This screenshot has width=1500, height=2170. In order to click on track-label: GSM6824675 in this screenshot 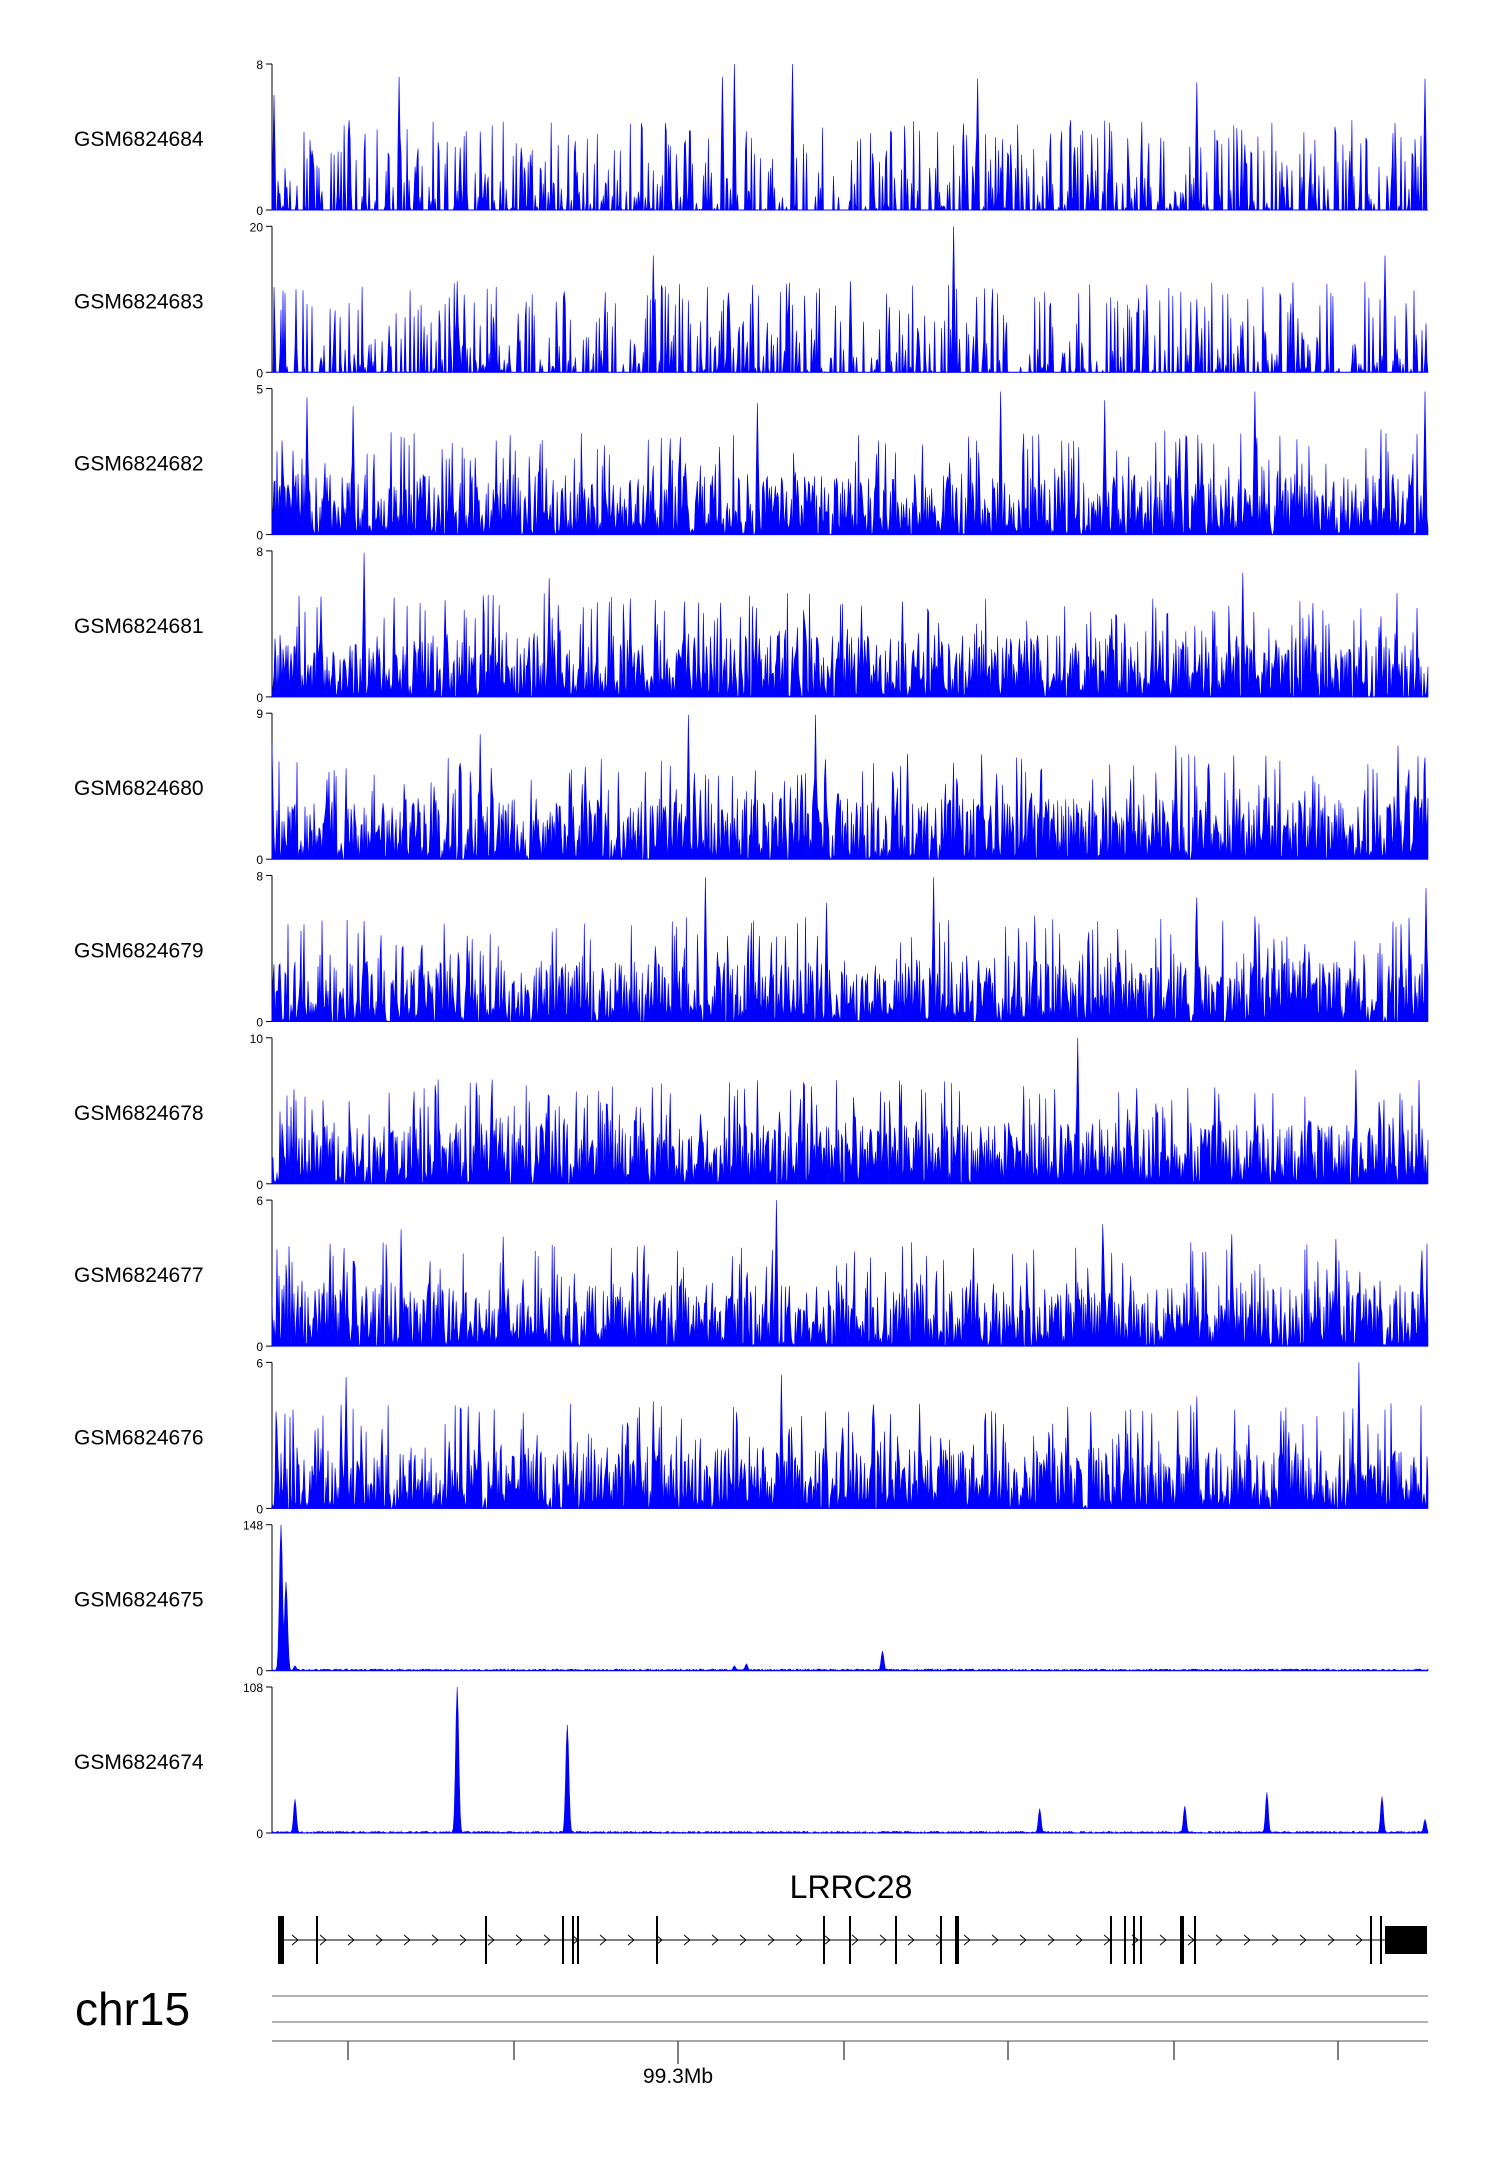, I will do `click(139, 1600)`.